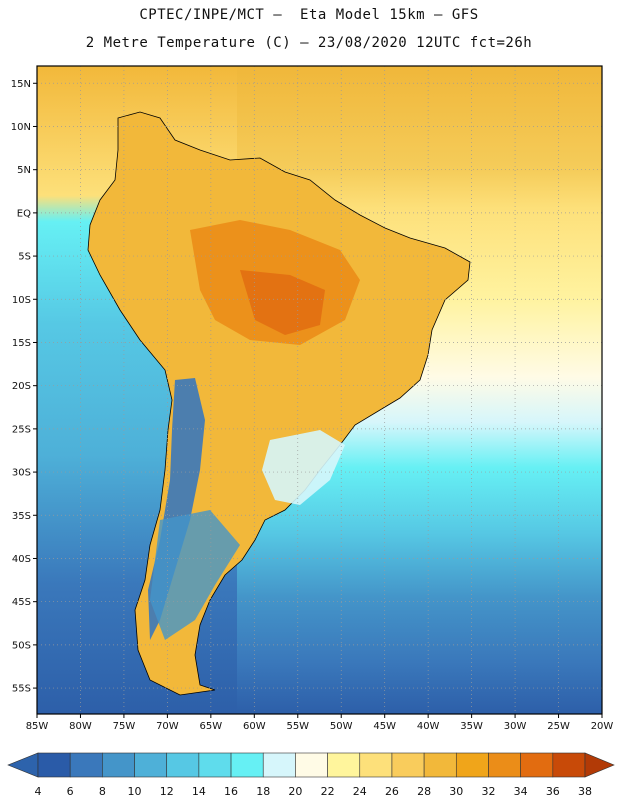 Image resolution: width=618 pixels, height=800 pixels. I want to click on lat-tick-label: EQ, so click(24, 213).